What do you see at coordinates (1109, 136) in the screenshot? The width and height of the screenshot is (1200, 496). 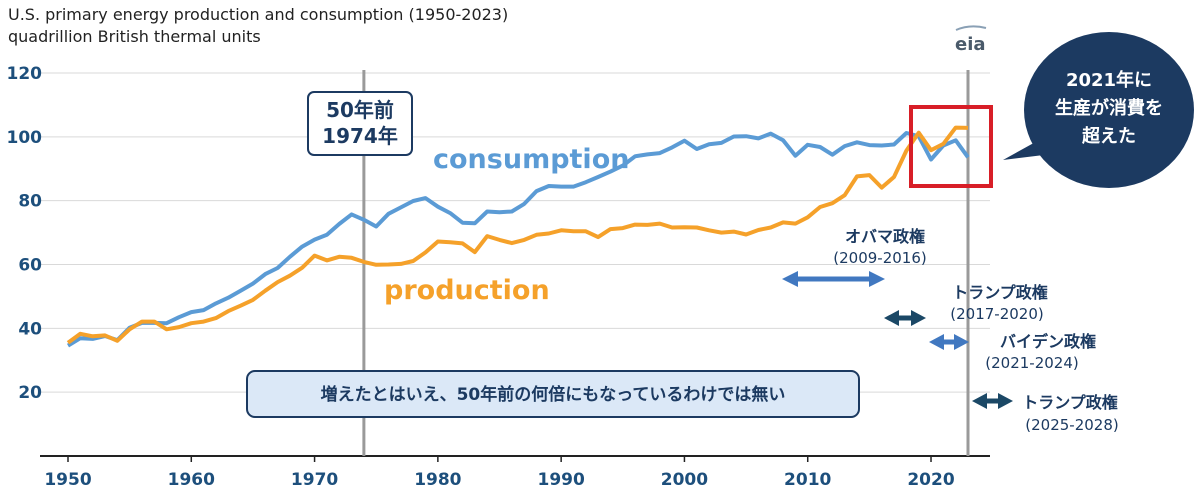 I see `callout-line3: 超えた` at bounding box center [1109, 136].